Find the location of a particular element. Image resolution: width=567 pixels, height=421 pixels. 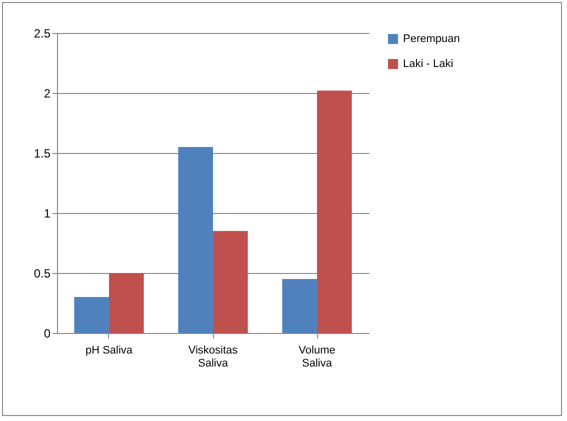

x-tick-label: Volume Saliva is located at coordinates (317, 357).